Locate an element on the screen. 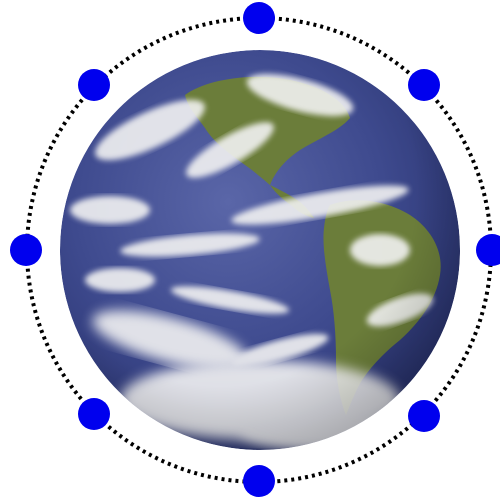  orbit-node-left is located at coordinates (26, 250).